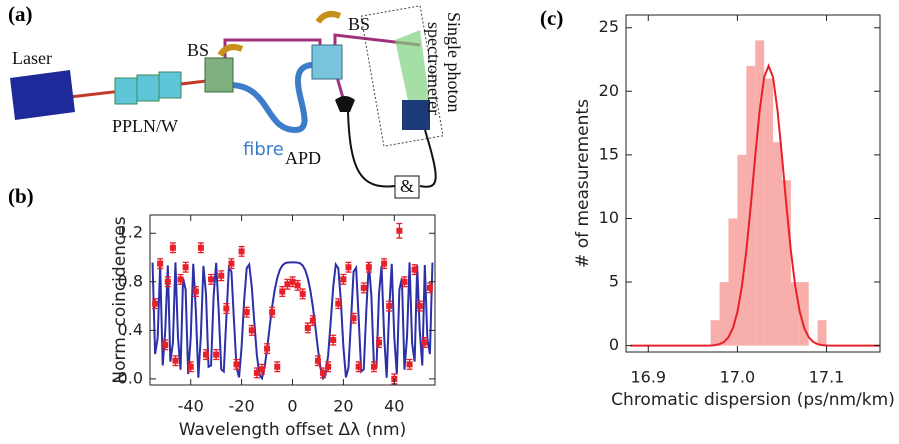 Image resolution: width=899 pixels, height=444 pixels. I want to click on detector, so click(416, 115).